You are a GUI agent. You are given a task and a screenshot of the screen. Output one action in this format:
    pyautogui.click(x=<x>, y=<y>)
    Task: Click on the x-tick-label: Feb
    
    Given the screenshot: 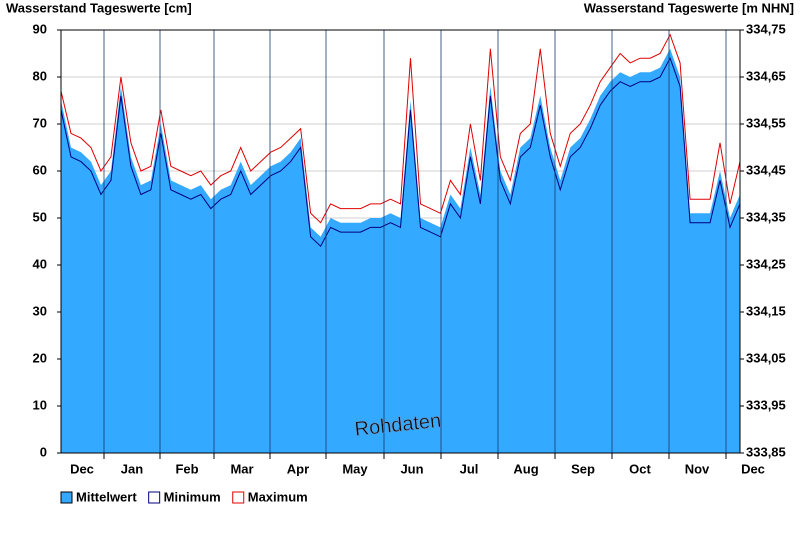 What is the action you would take?
    pyautogui.click(x=186, y=468)
    